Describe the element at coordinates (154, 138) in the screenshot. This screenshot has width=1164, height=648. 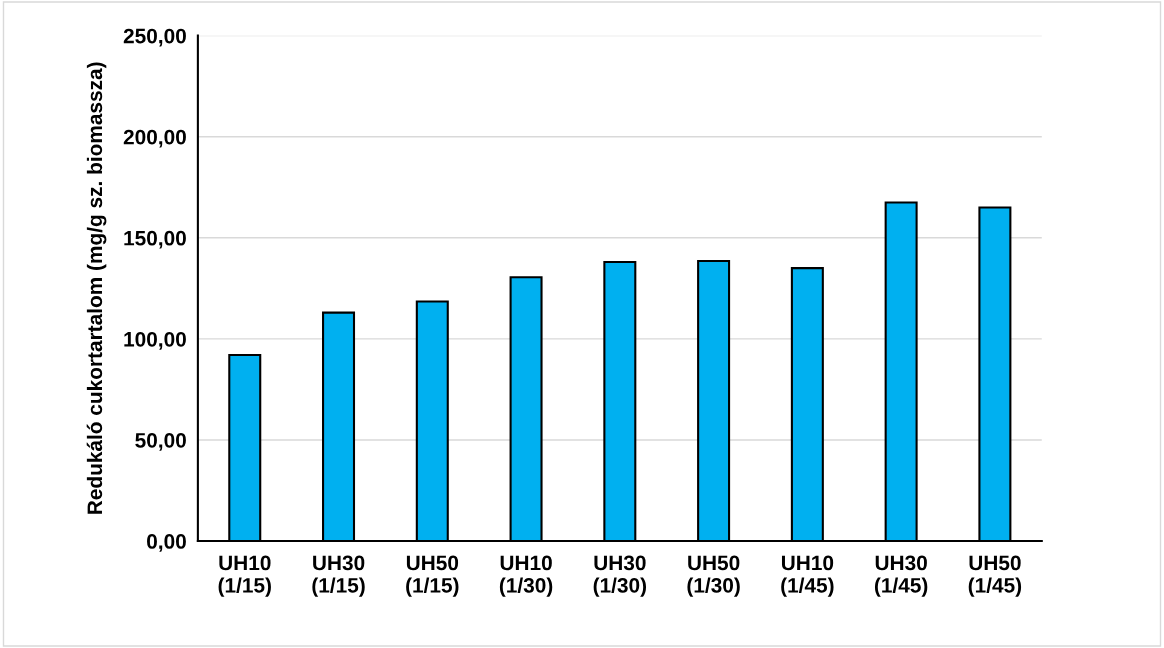
I see `y-tick-label: 200,00` at that location.